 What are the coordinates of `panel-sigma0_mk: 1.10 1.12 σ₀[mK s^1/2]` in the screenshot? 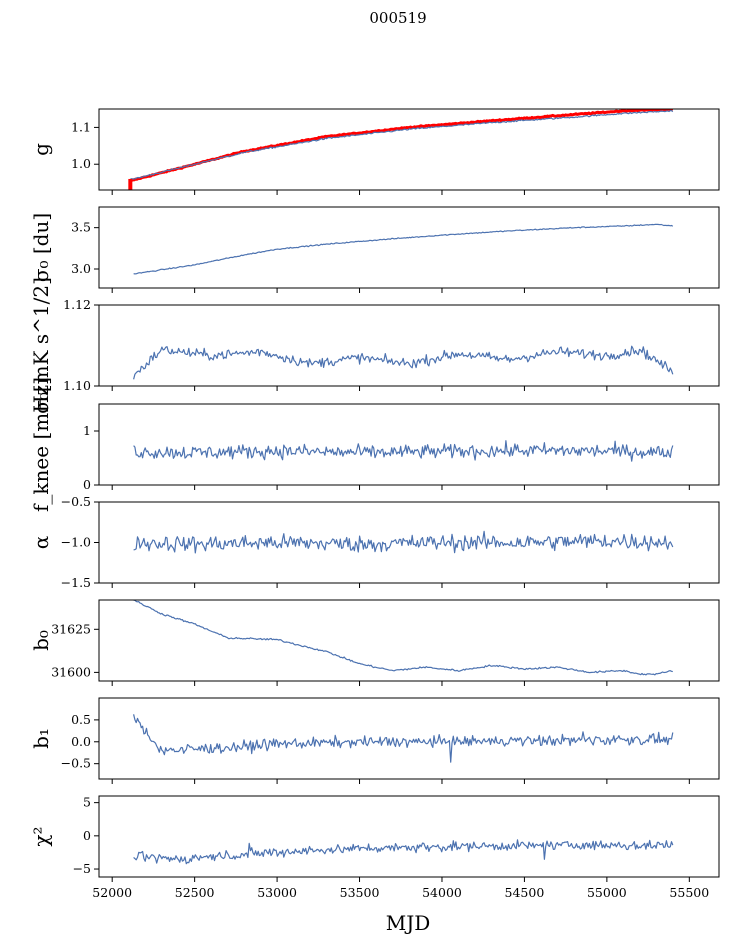 It's located at (374, 345).